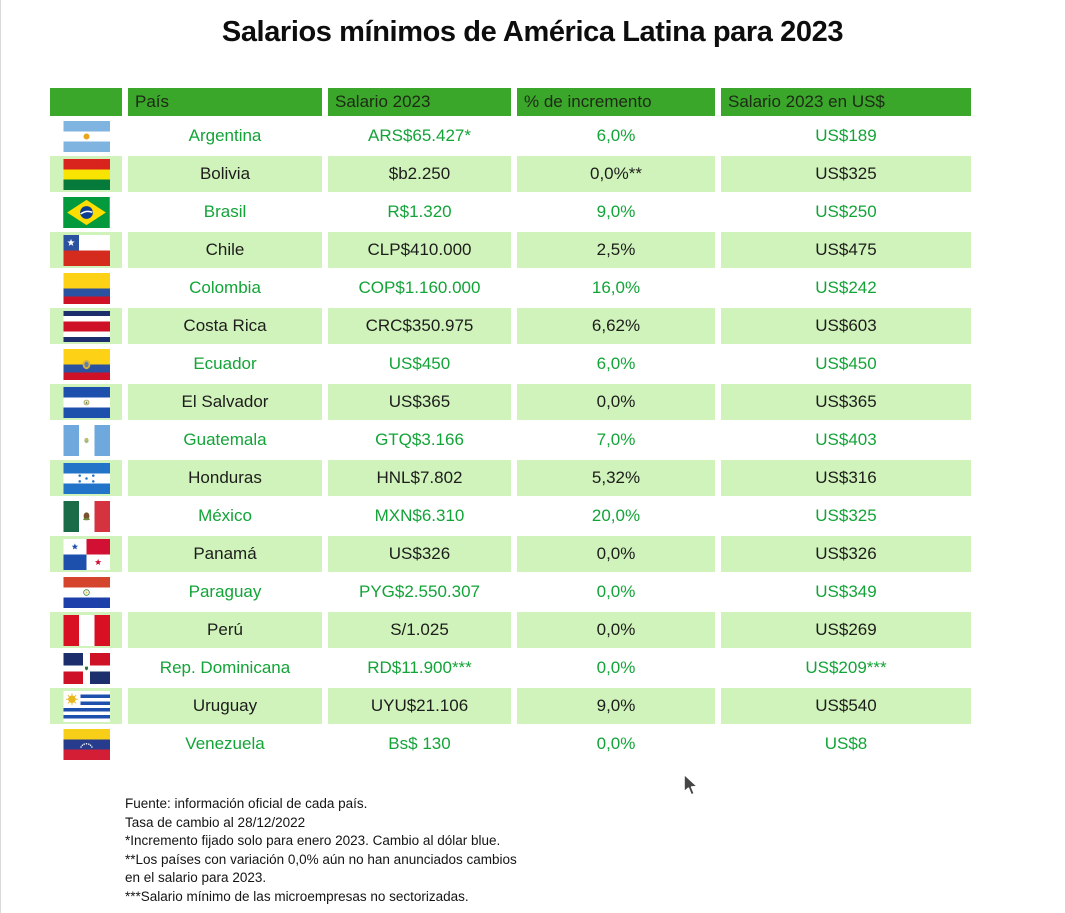 The image size is (1065, 913). What do you see at coordinates (846, 706) in the screenshot?
I see `salary-usd-cell: US$540` at bounding box center [846, 706].